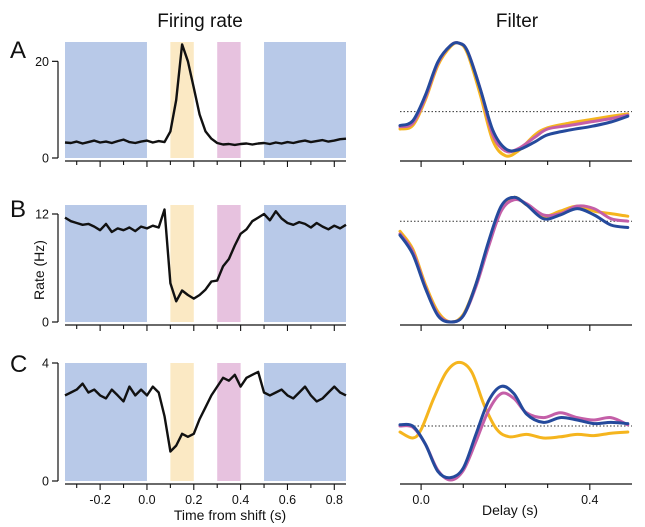  I want to click on filter-panel-c: 0.0 0.4, so click(515, 433).